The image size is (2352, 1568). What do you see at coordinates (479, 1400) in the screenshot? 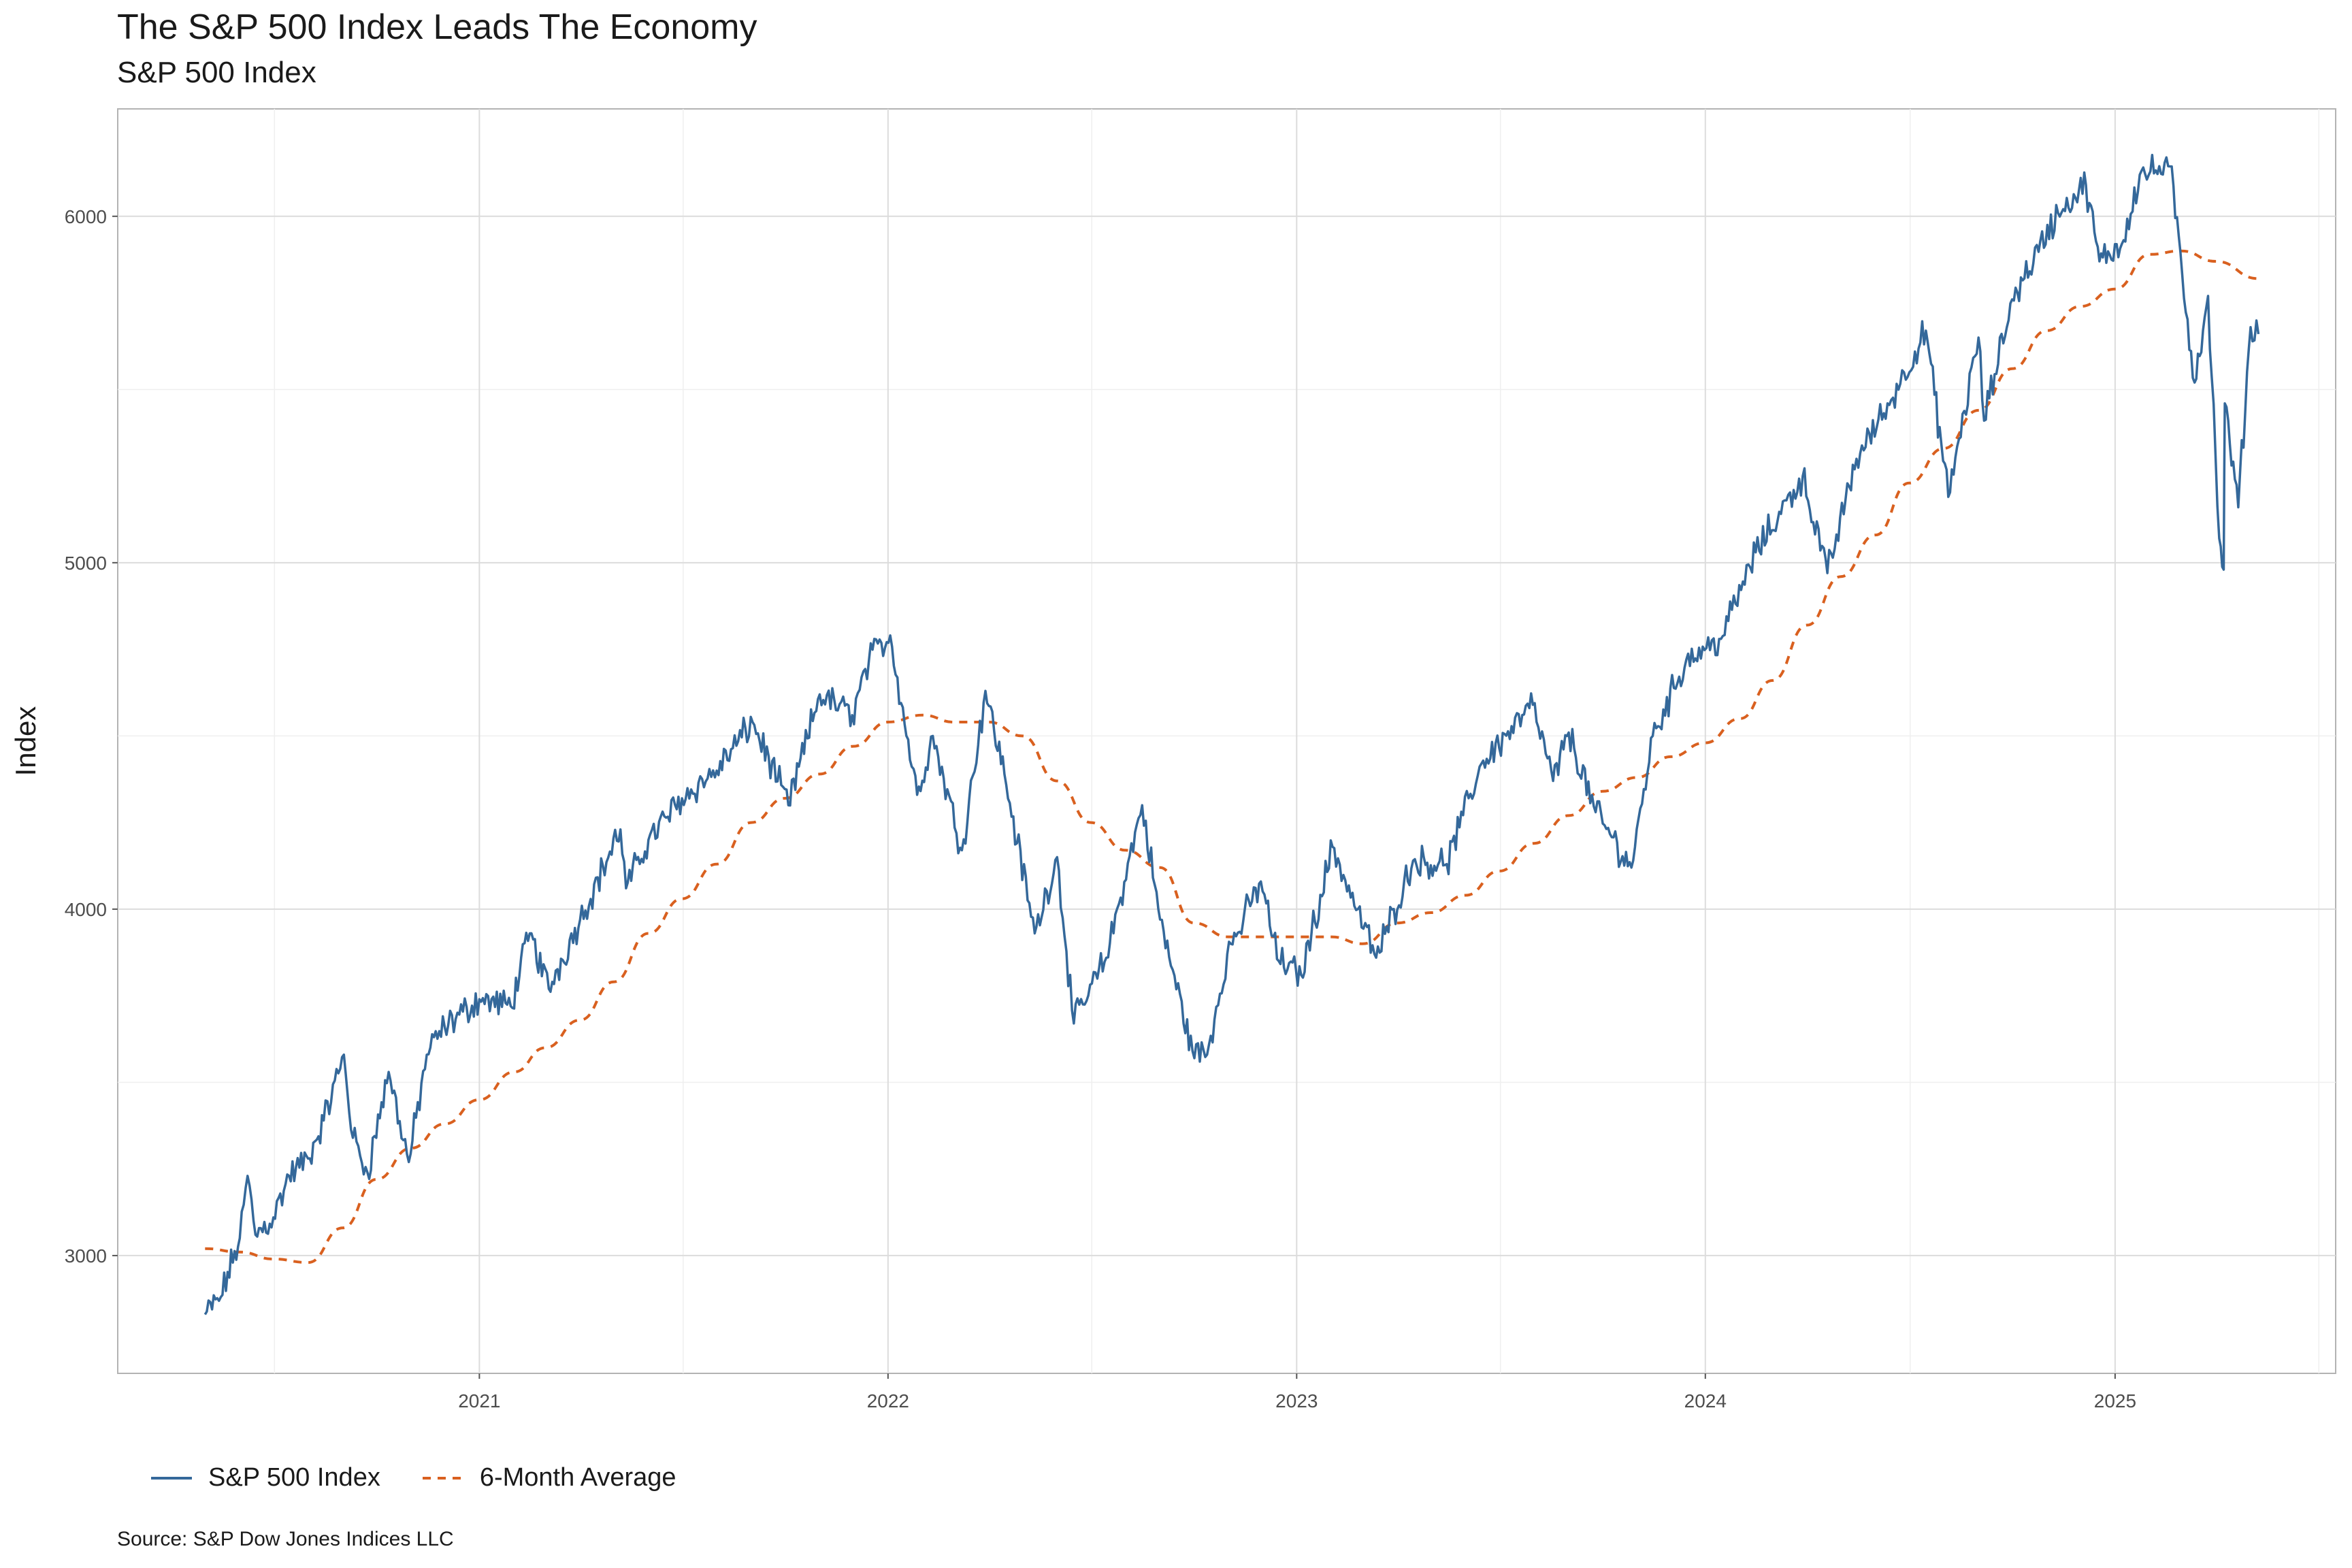
I see `x-tick-label: 2021` at bounding box center [479, 1400].